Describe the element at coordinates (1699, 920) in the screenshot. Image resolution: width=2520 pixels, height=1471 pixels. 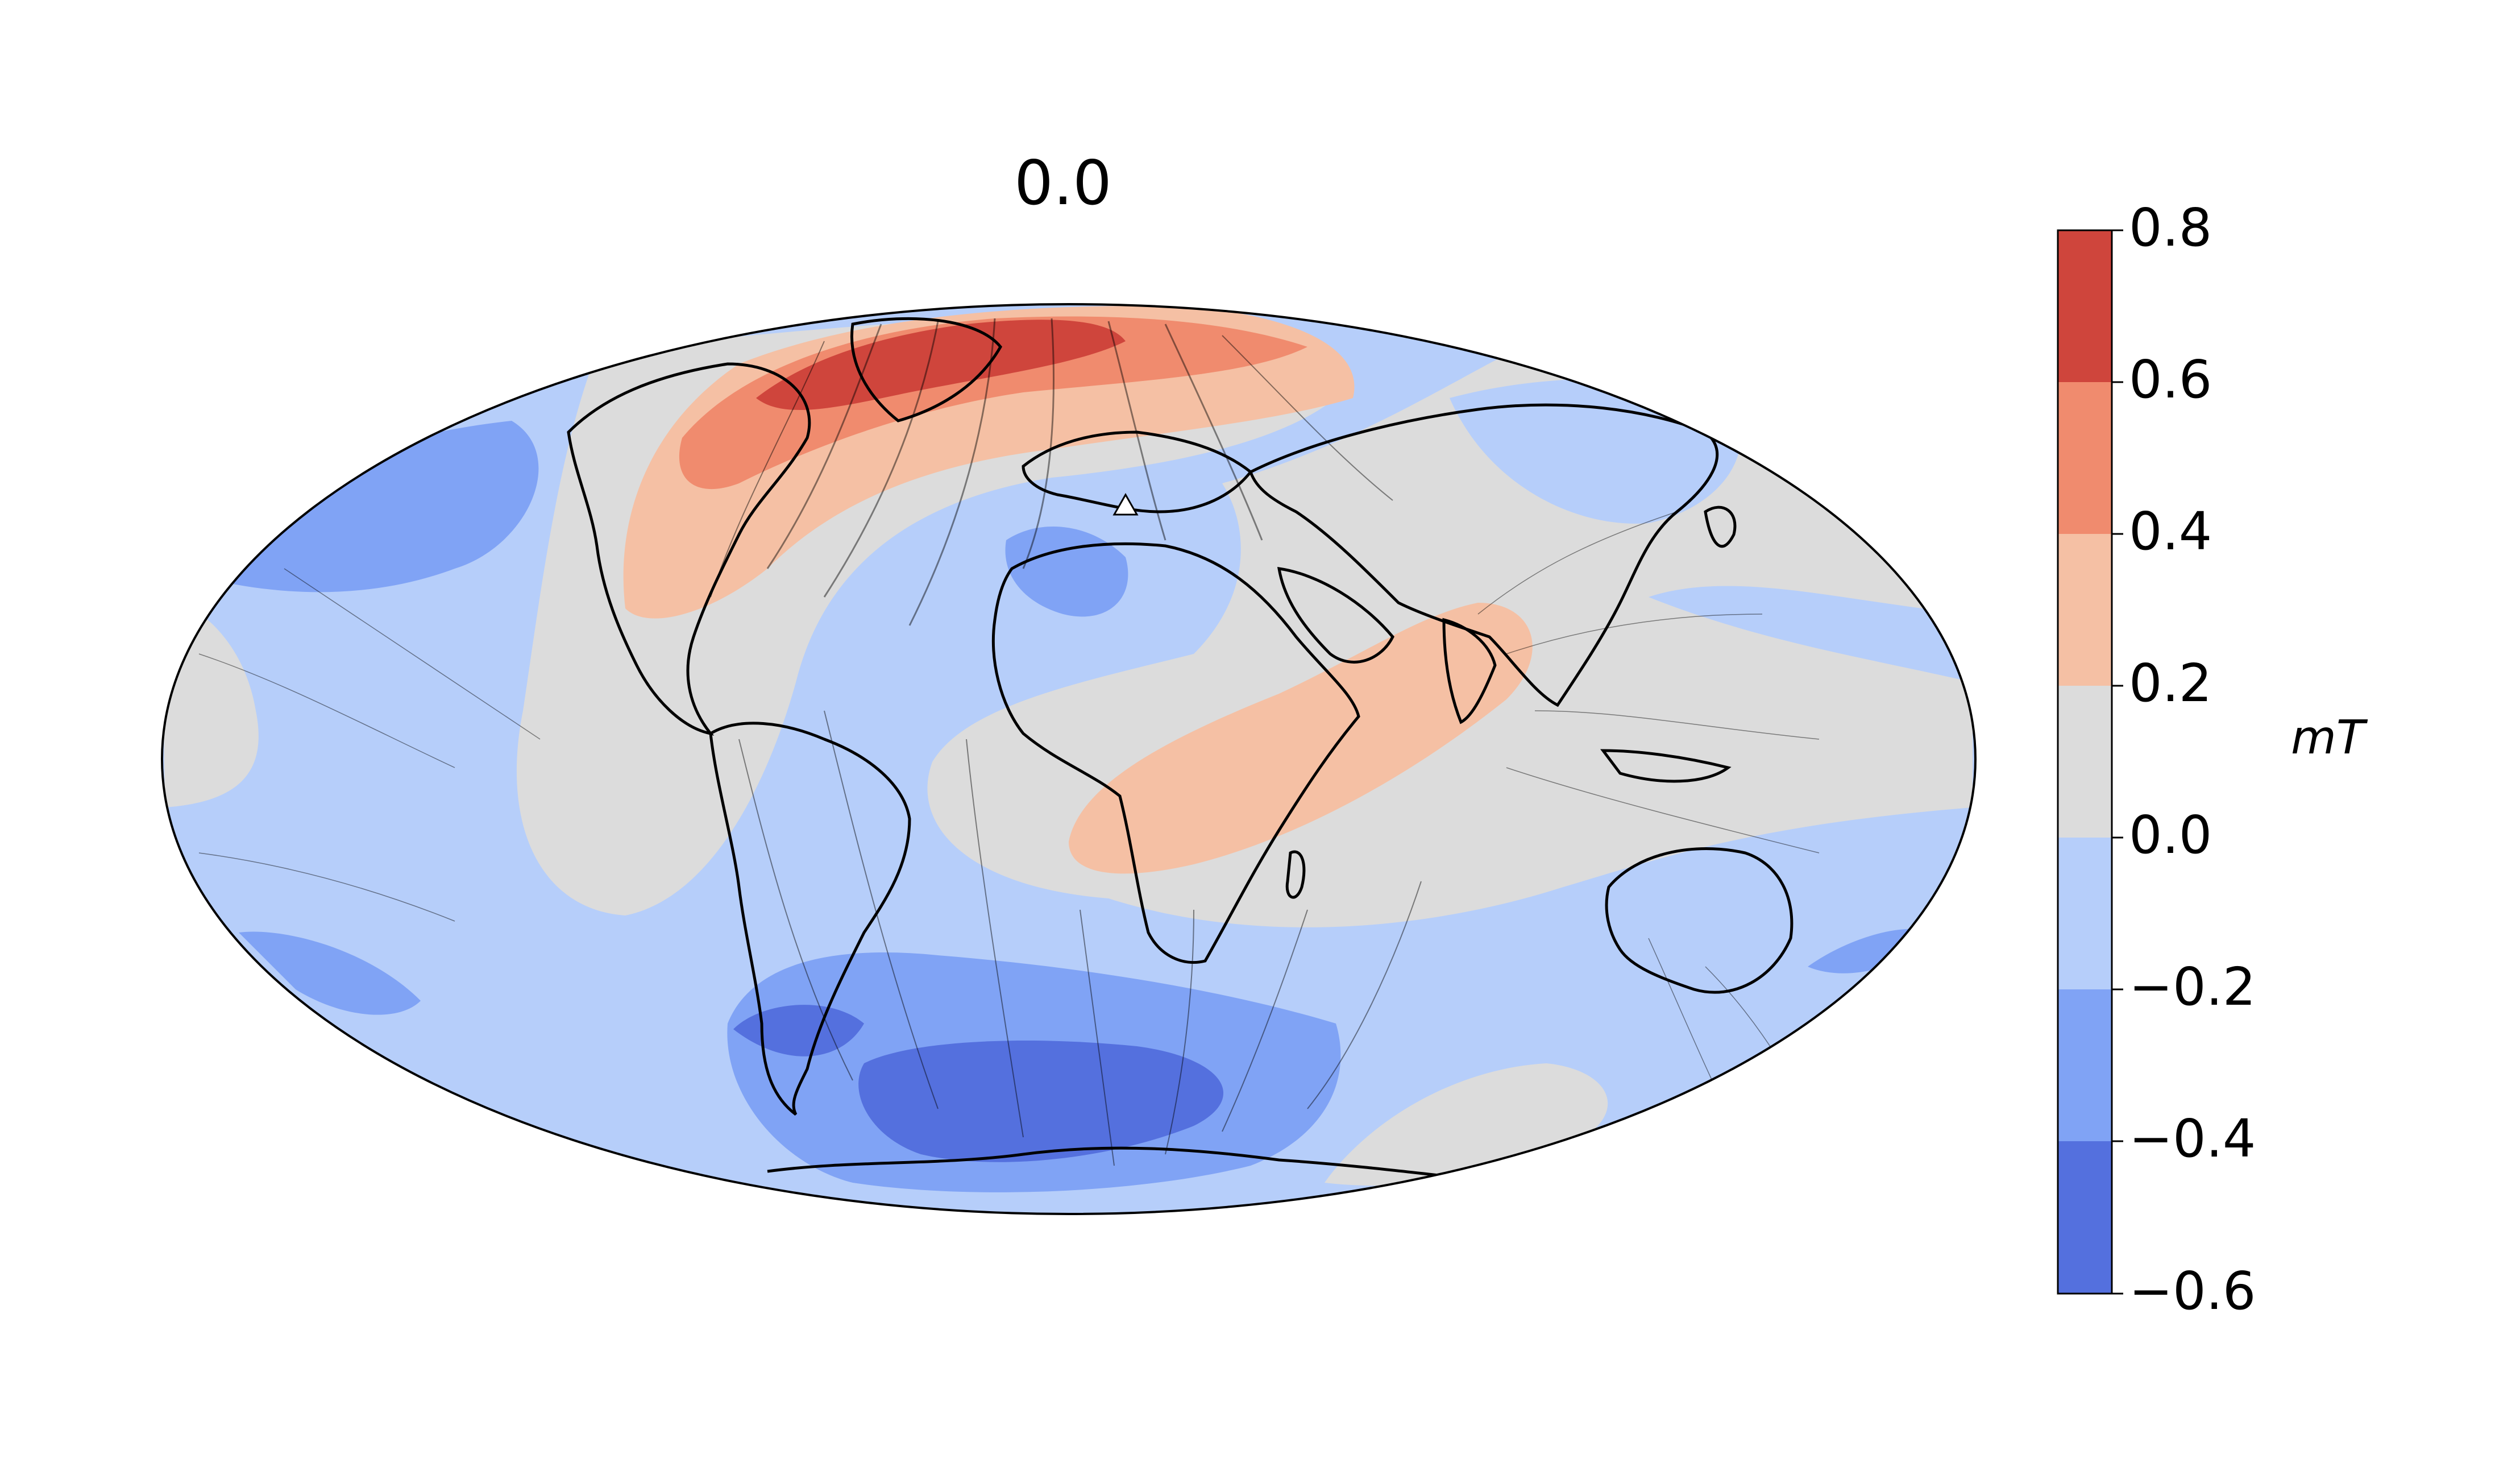
I see `coastline-australia` at that location.